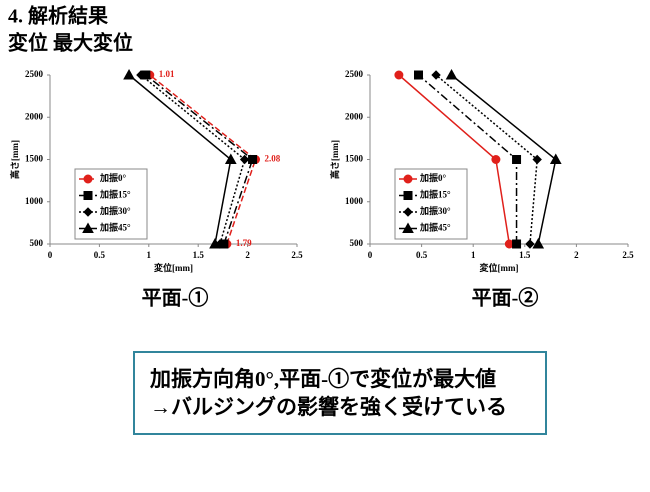  Describe the element at coordinates (322, 379) in the screenshot. I see `note-line: 加振方向角0°,平面-①で変位が最大値` at that location.